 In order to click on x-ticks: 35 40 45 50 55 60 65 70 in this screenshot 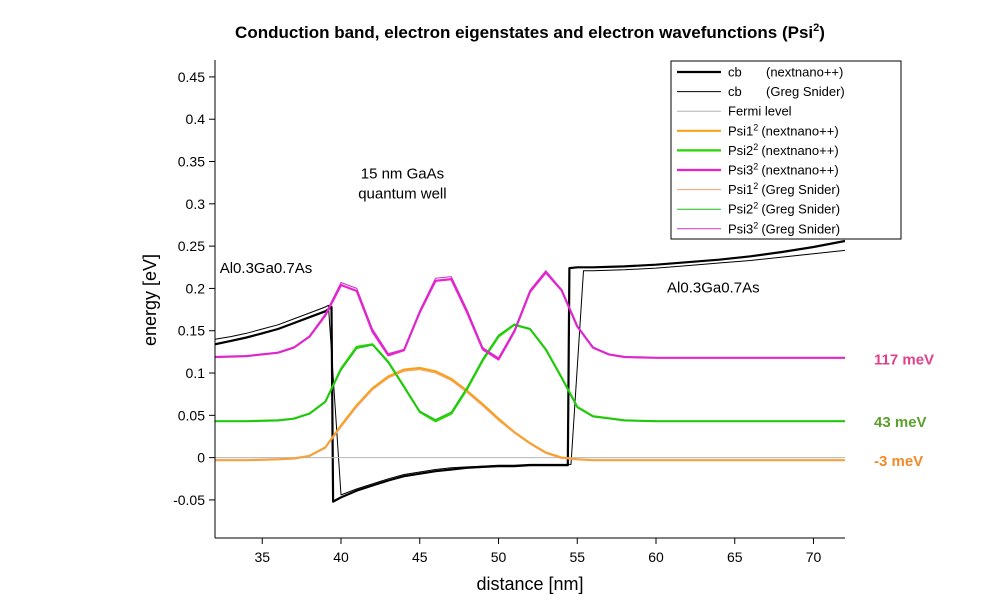, I will do `click(537, 551)`.